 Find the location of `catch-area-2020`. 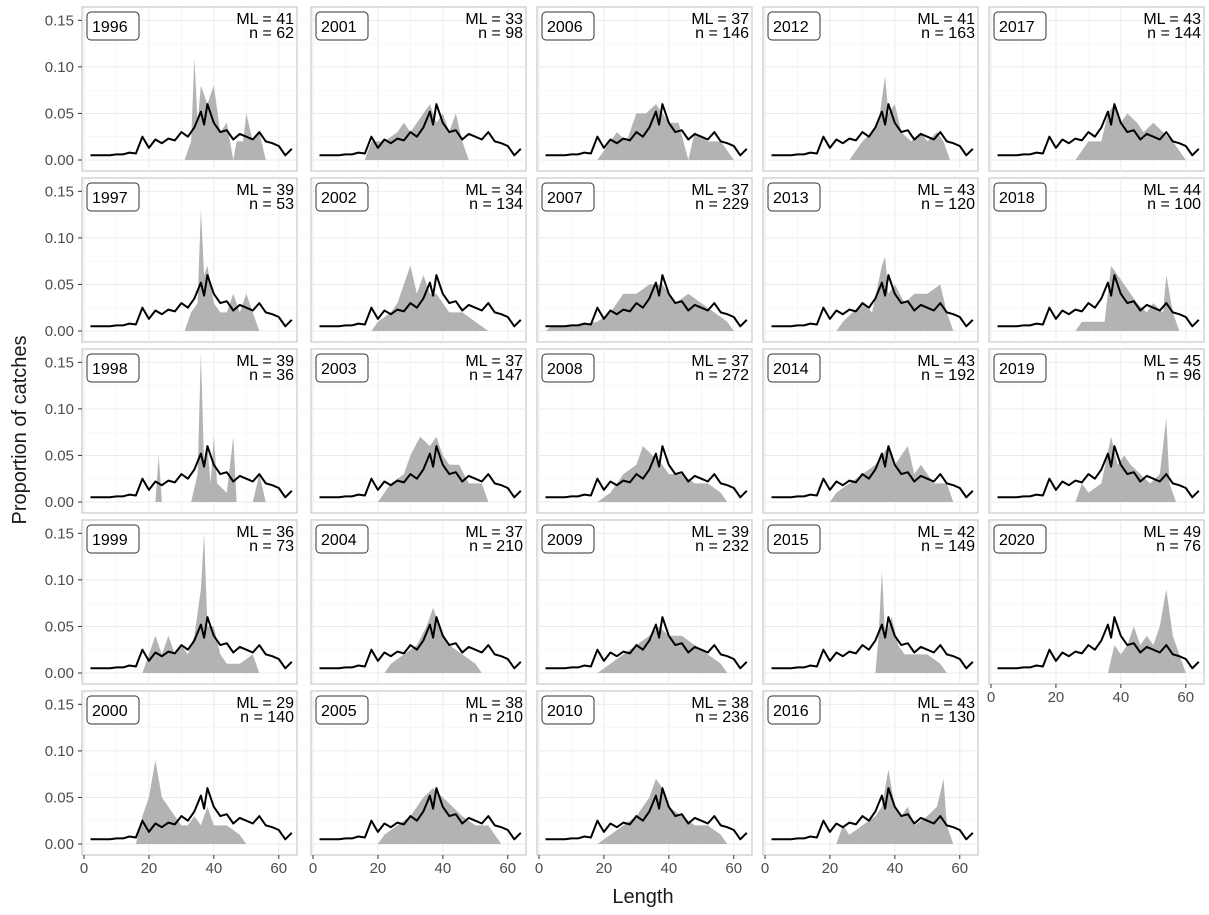

catch-area-2020 is located at coordinates (1146, 631).